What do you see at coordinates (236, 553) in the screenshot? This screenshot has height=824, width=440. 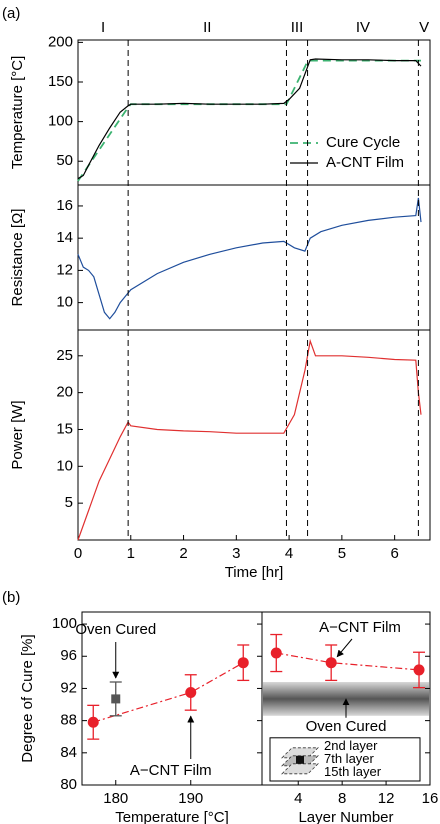 I see `x-tick-label: 3` at bounding box center [236, 553].